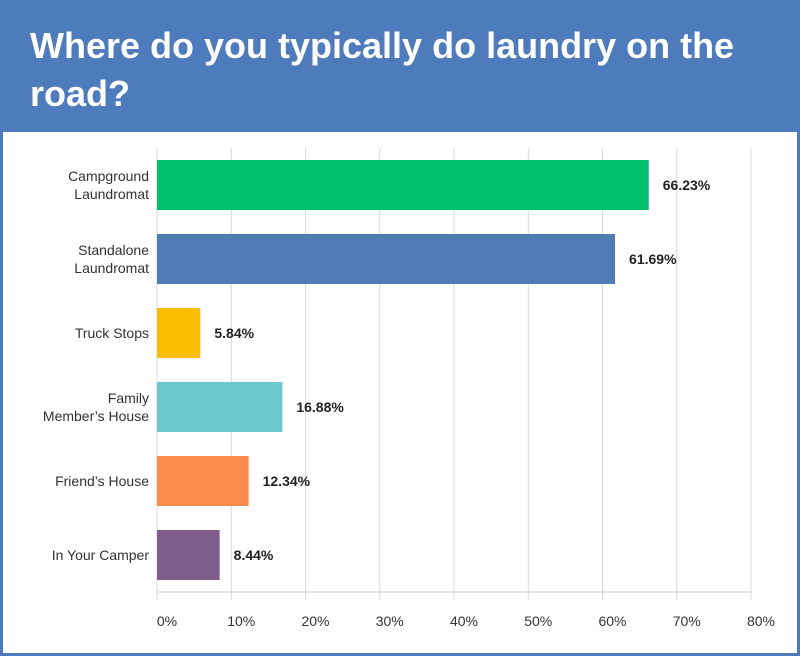 The image size is (800, 656). What do you see at coordinates (108, 176) in the screenshot?
I see `category-label: Campground` at bounding box center [108, 176].